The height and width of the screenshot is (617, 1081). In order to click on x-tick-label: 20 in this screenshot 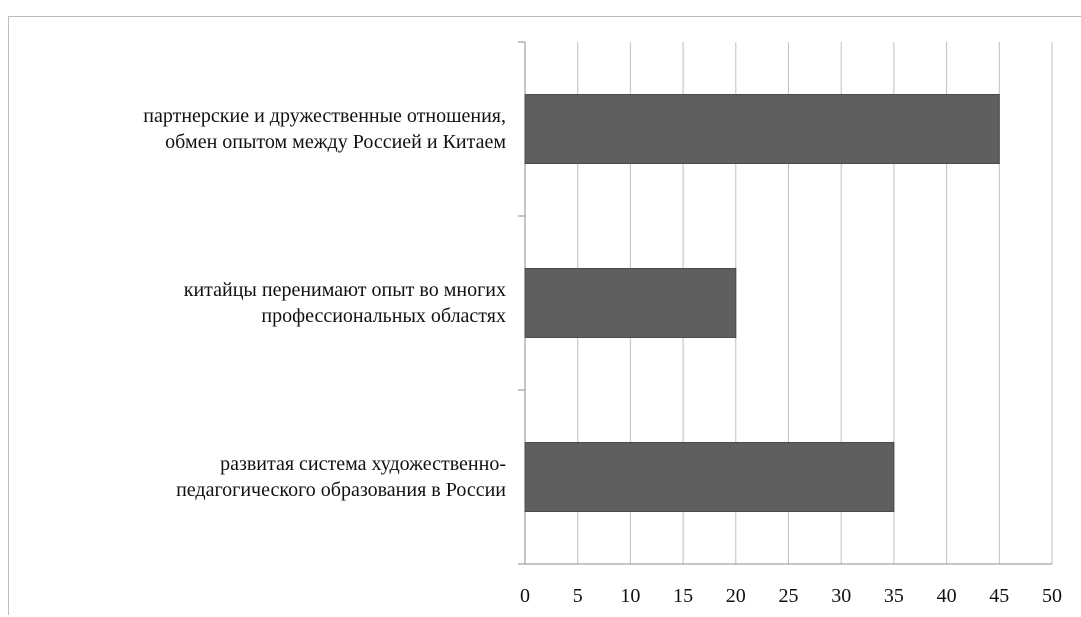, I will do `click(736, 596)`.